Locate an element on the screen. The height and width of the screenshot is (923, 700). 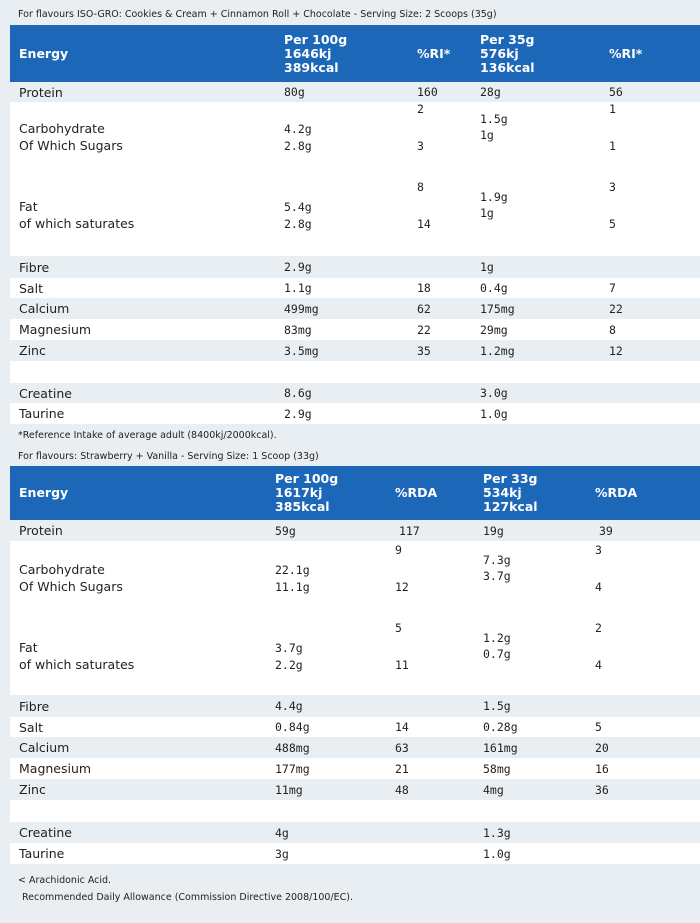
table-row: Creatine 4g 1.3g is located at coordinates (355, 832).